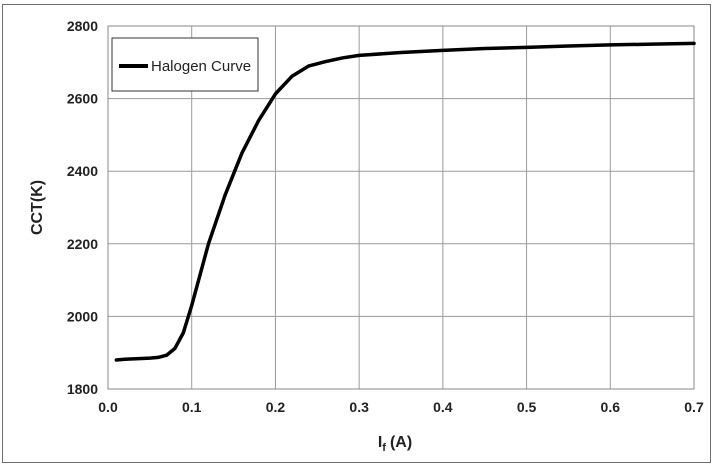 The image size is (714, 466). What do you see at coordinates (611, 407) in the screenshot?
I see `x-tick-label: 0.6` at bounding box center [611, 407].